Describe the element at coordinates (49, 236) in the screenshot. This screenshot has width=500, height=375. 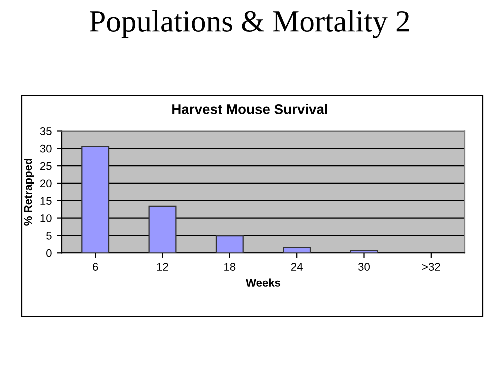
I see `y-tick-label: 5` at that location.